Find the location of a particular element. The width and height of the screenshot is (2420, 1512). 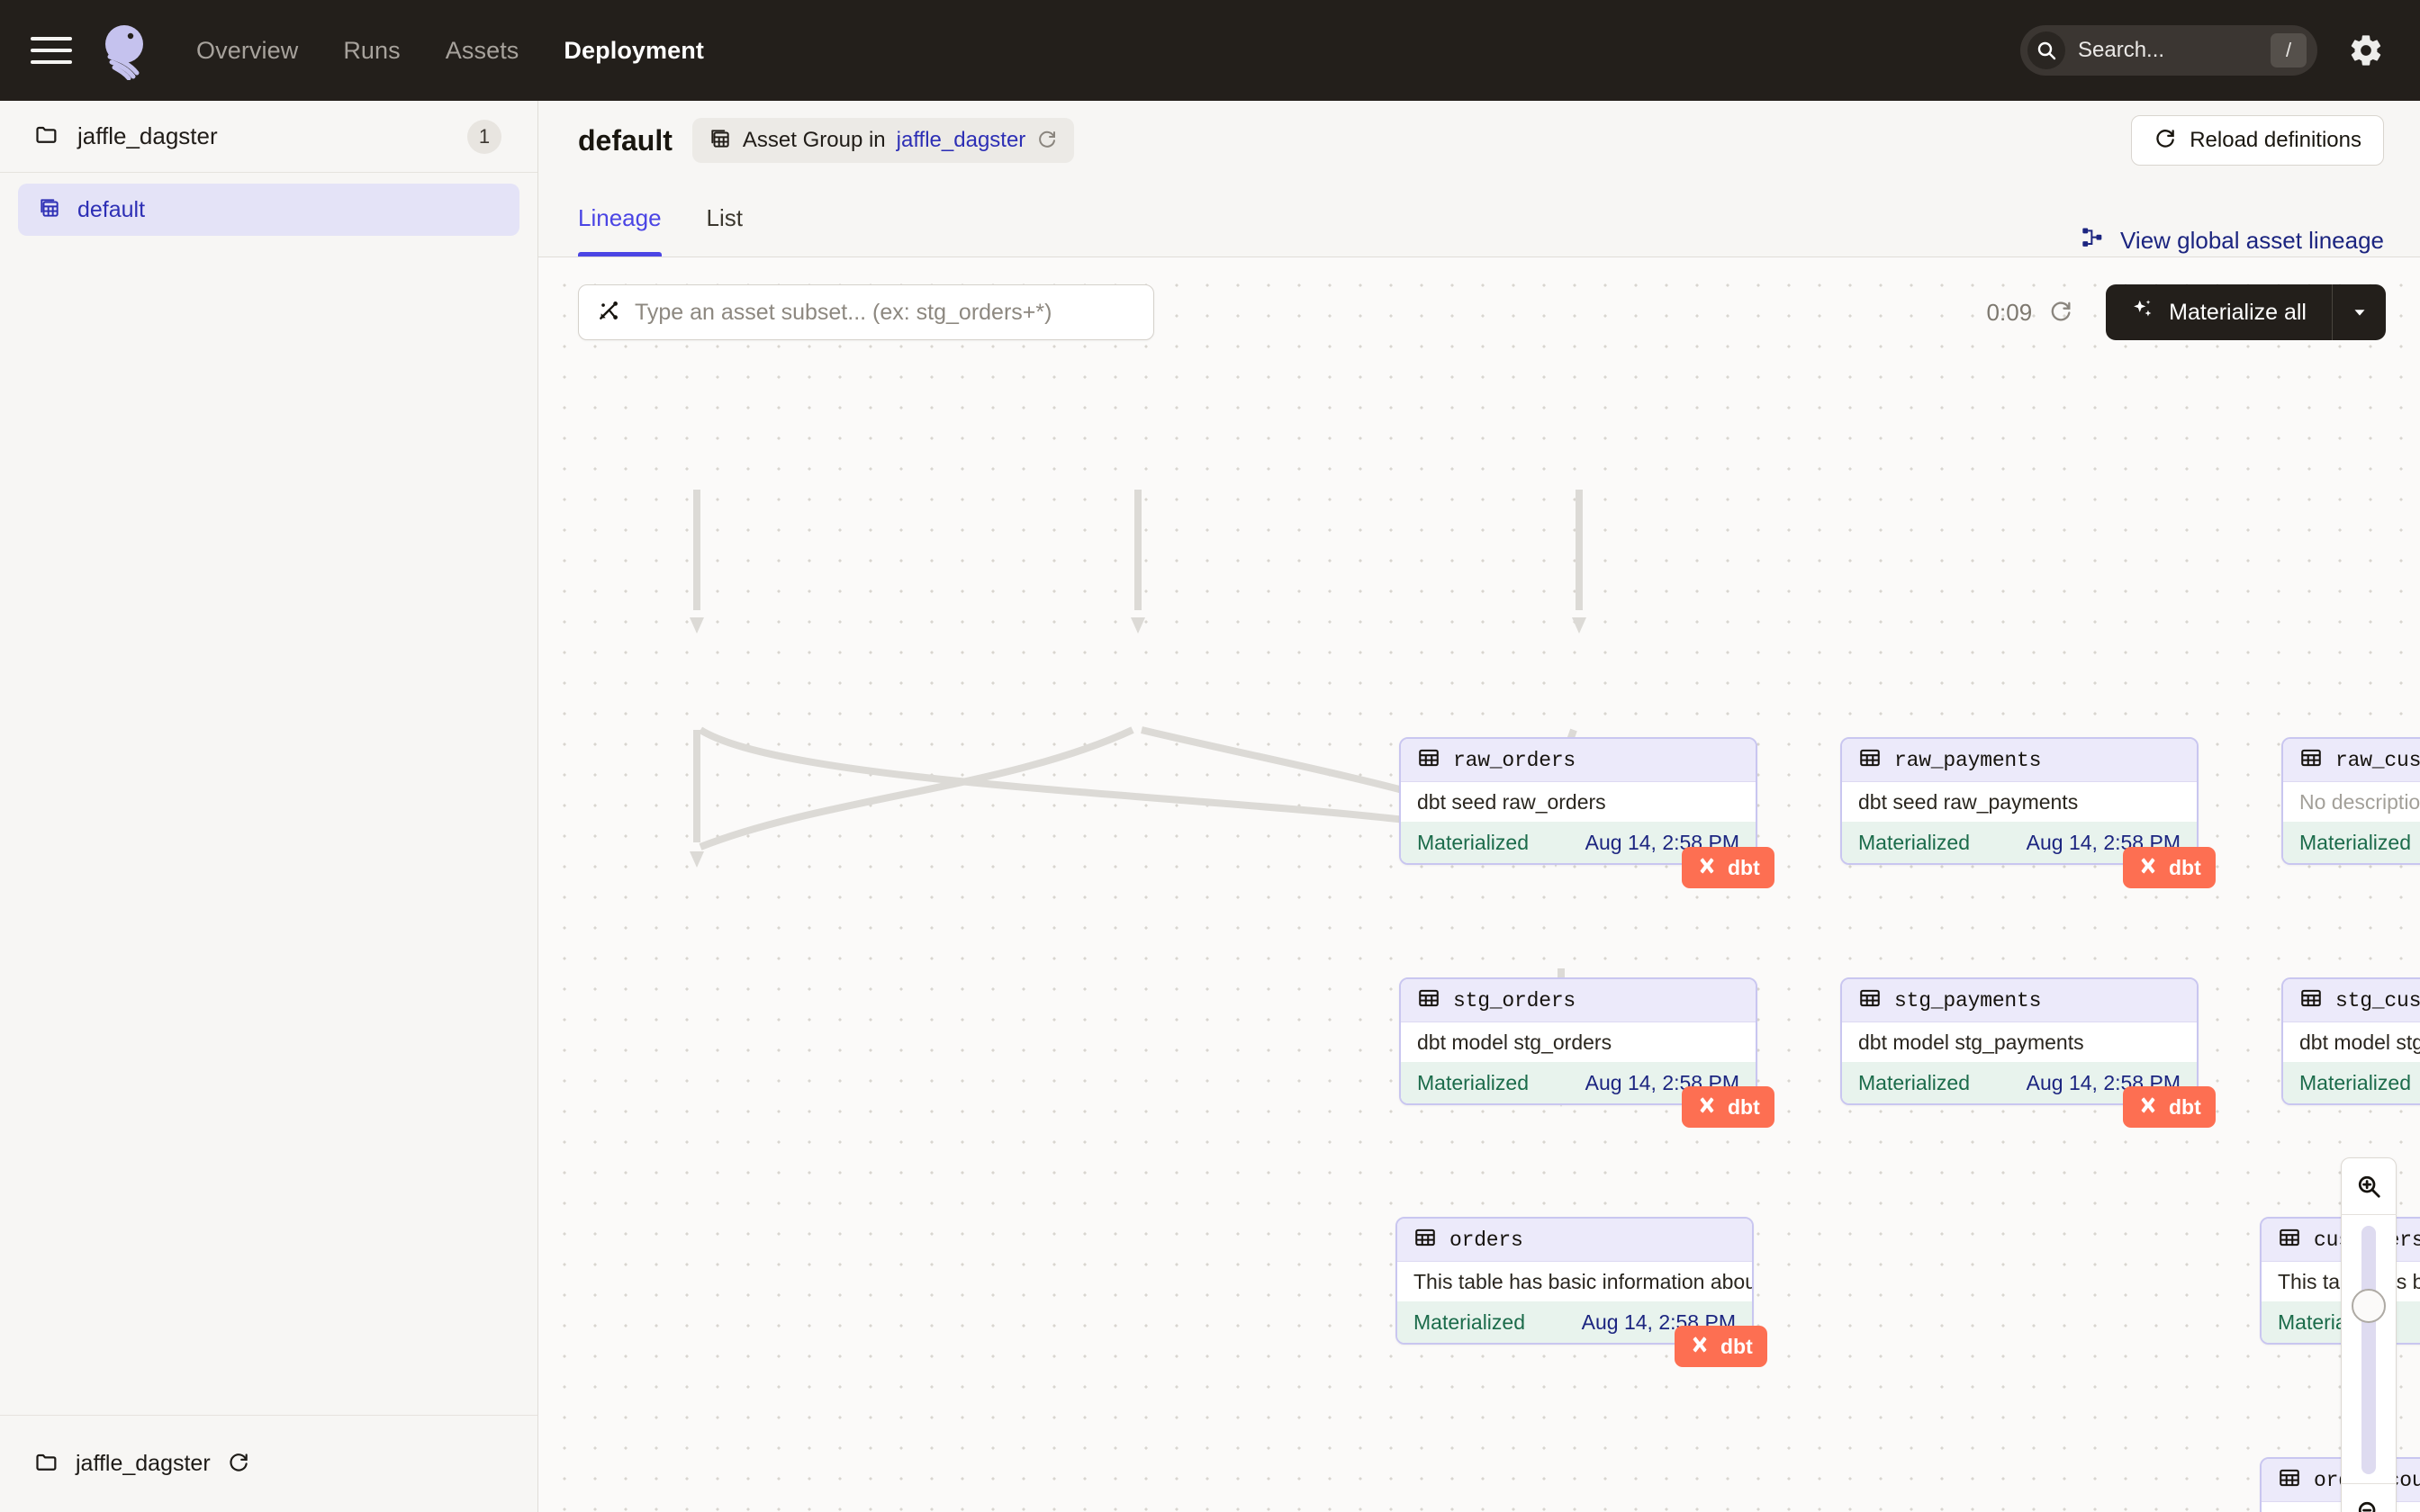

asset-node-title: orders is located at coordinates (1486, 1240).